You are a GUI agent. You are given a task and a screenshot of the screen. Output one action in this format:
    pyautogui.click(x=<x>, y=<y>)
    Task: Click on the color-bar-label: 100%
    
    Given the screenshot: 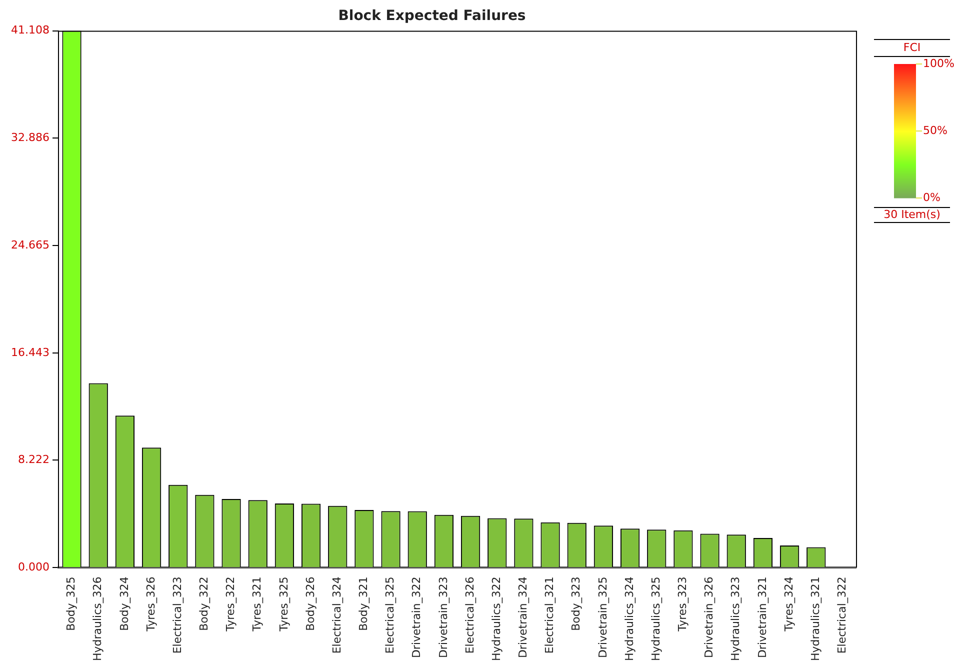 What is the action you would take?
    pyautogui.click(x=938, y=63)
    